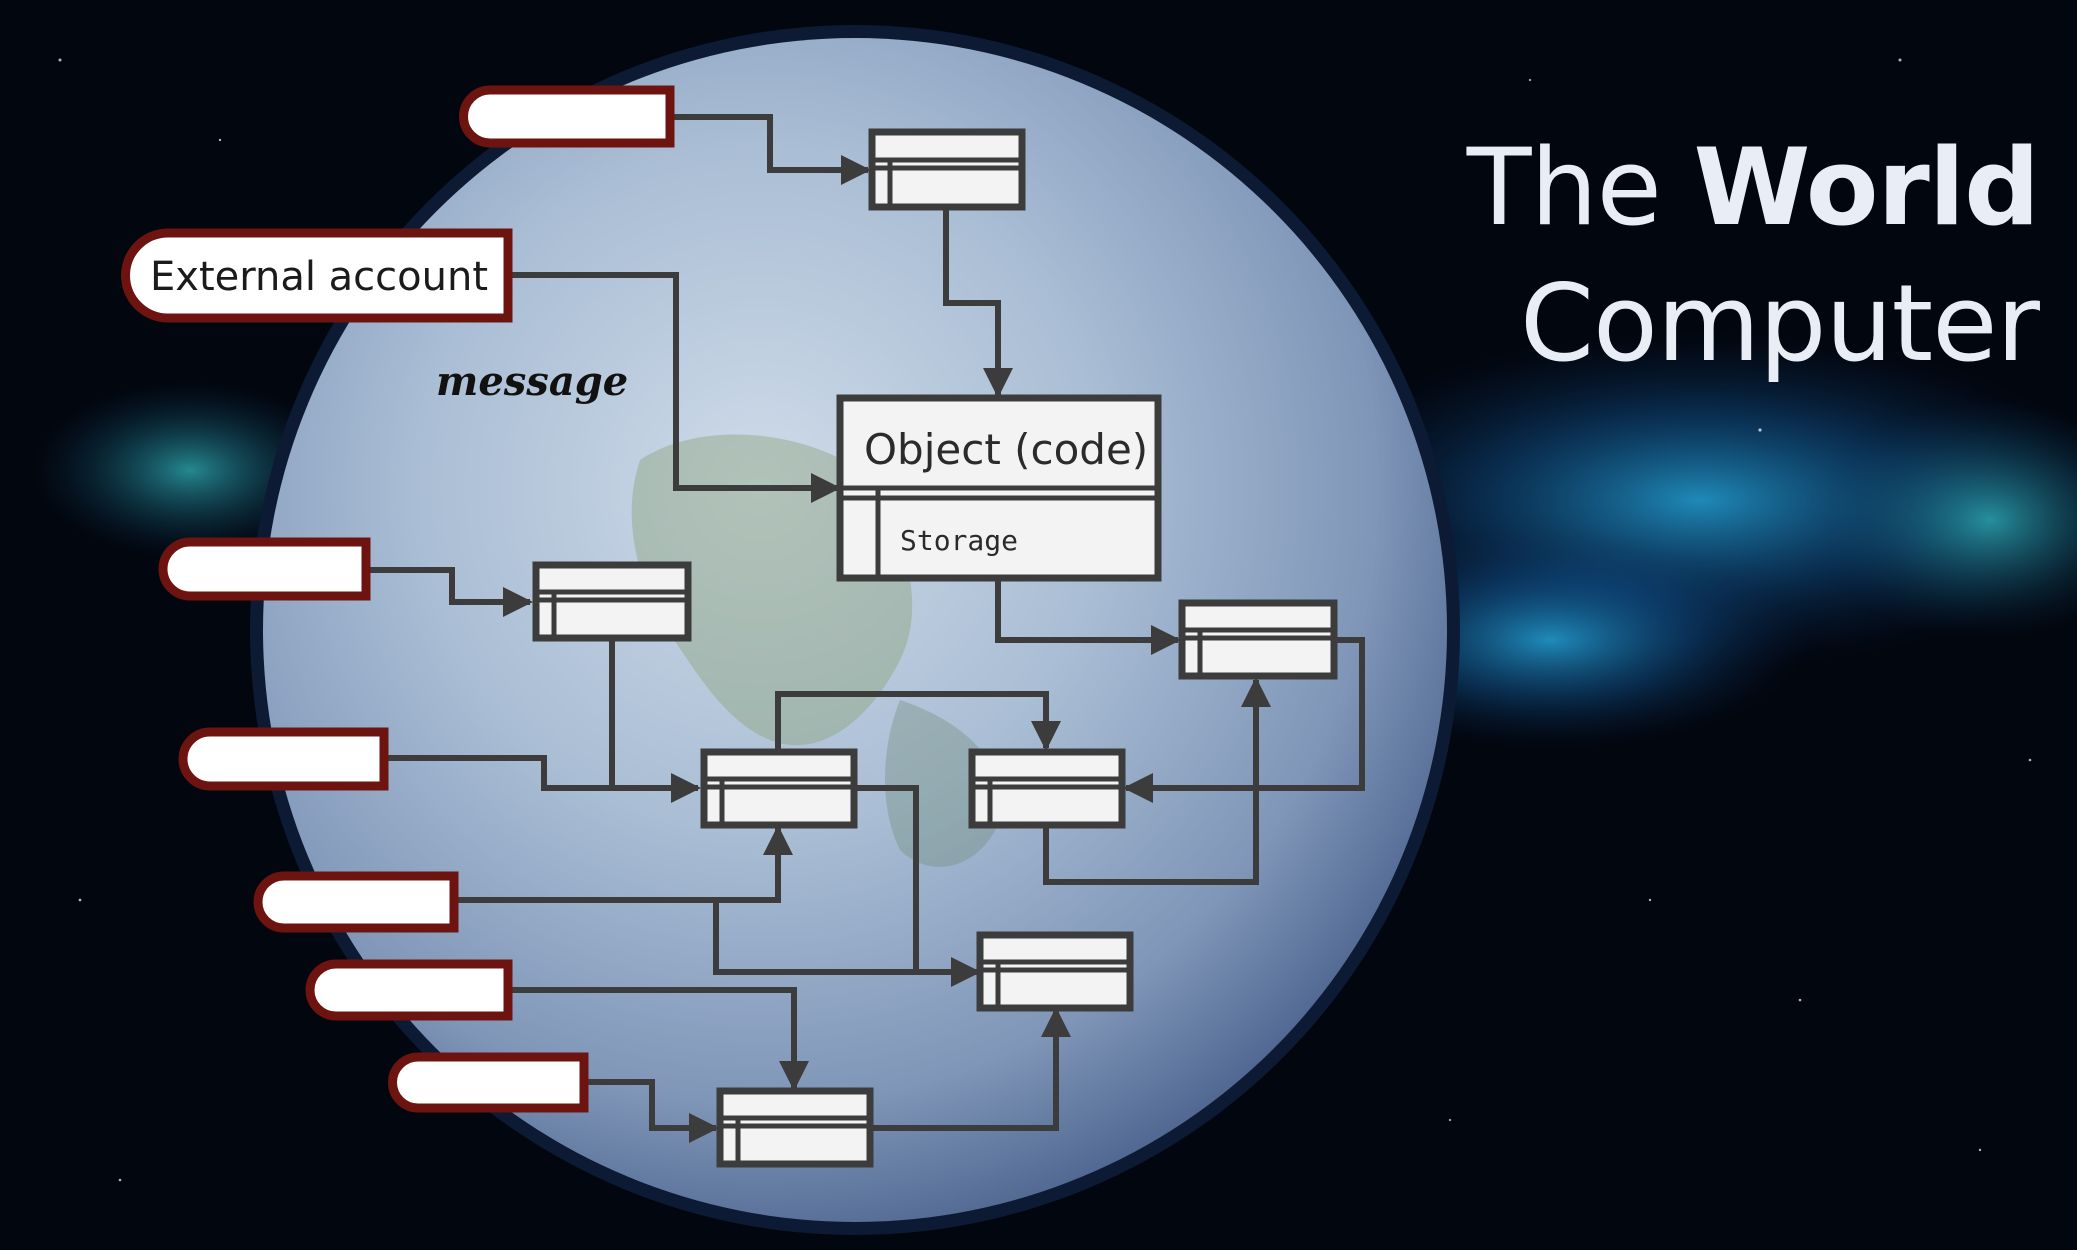 The image size is (2077, 1250). Describe the element at coordinates (1780, 323) in the screenshot. I see `title-line-2: Computer` at that location.